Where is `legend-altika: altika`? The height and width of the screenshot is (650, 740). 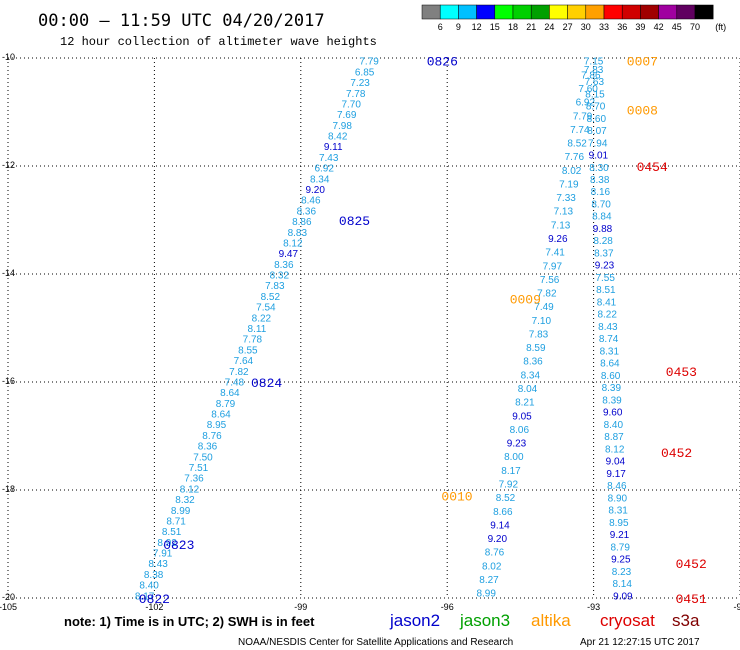
legend-altika: altika is located at coordinates (551, 620).